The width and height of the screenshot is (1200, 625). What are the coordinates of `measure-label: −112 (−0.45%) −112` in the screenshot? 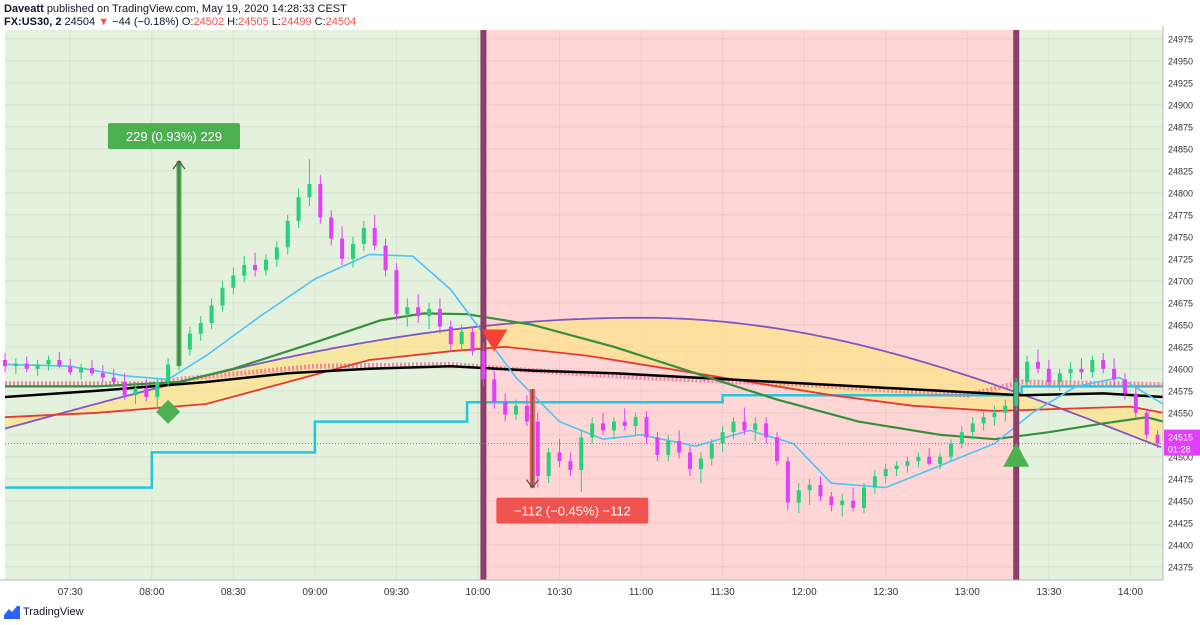 It's located at (572, 511).